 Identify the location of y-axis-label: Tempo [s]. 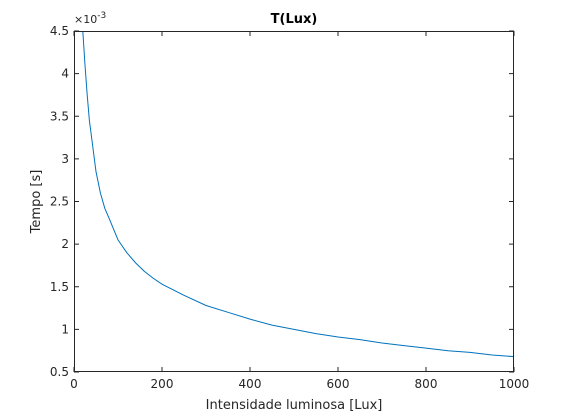
(36, 202).